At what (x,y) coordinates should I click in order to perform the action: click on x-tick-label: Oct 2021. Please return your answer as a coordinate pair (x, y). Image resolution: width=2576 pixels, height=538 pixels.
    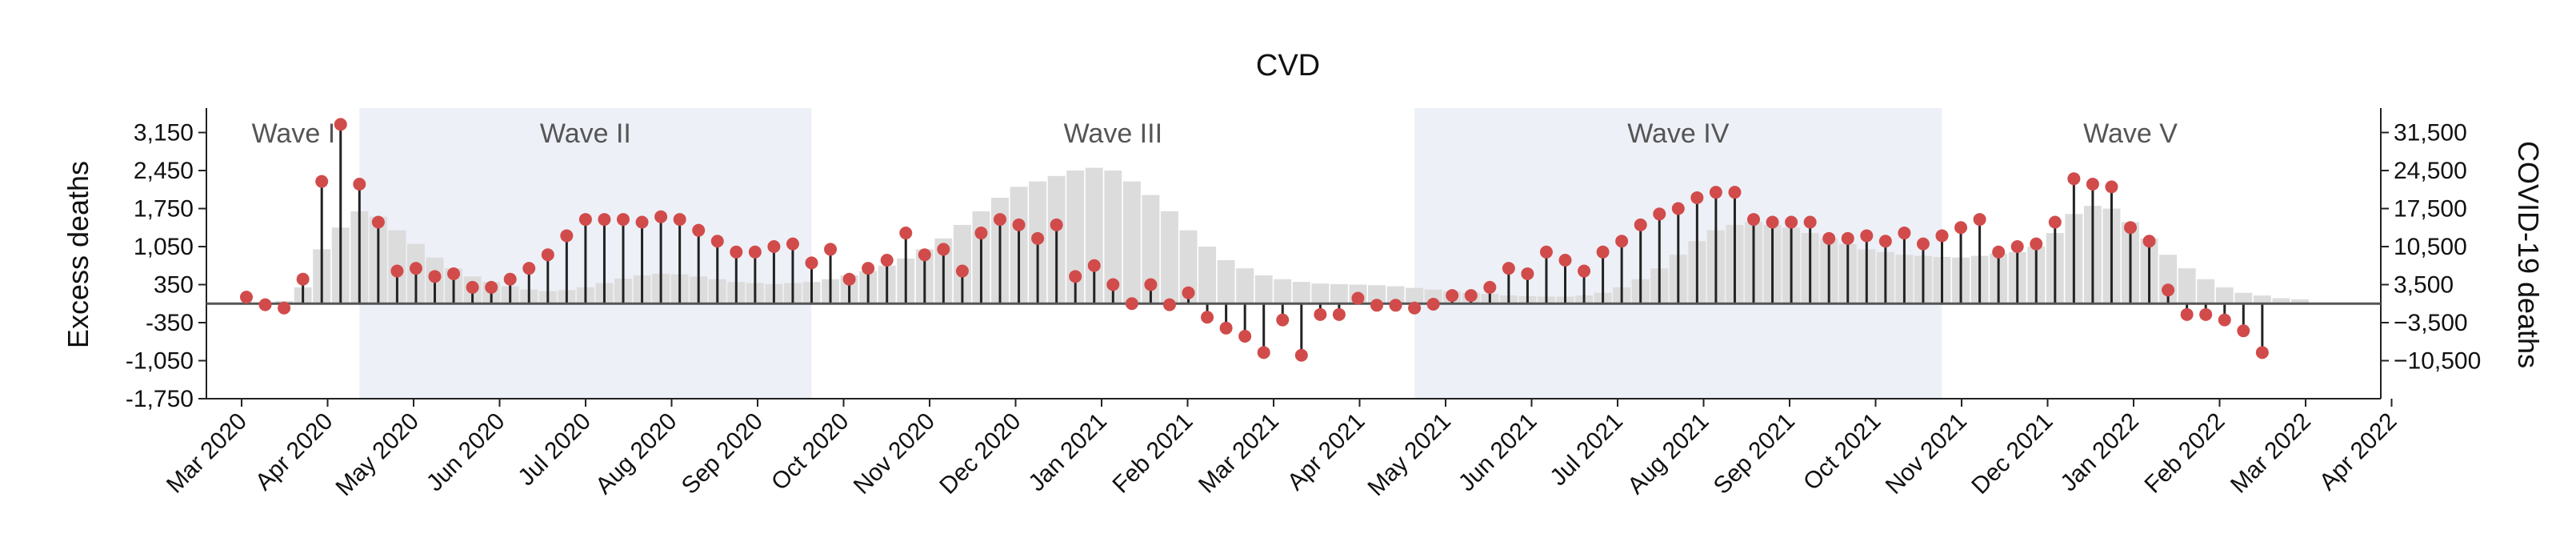
    Looking at the image, I should click on (1842, 452).